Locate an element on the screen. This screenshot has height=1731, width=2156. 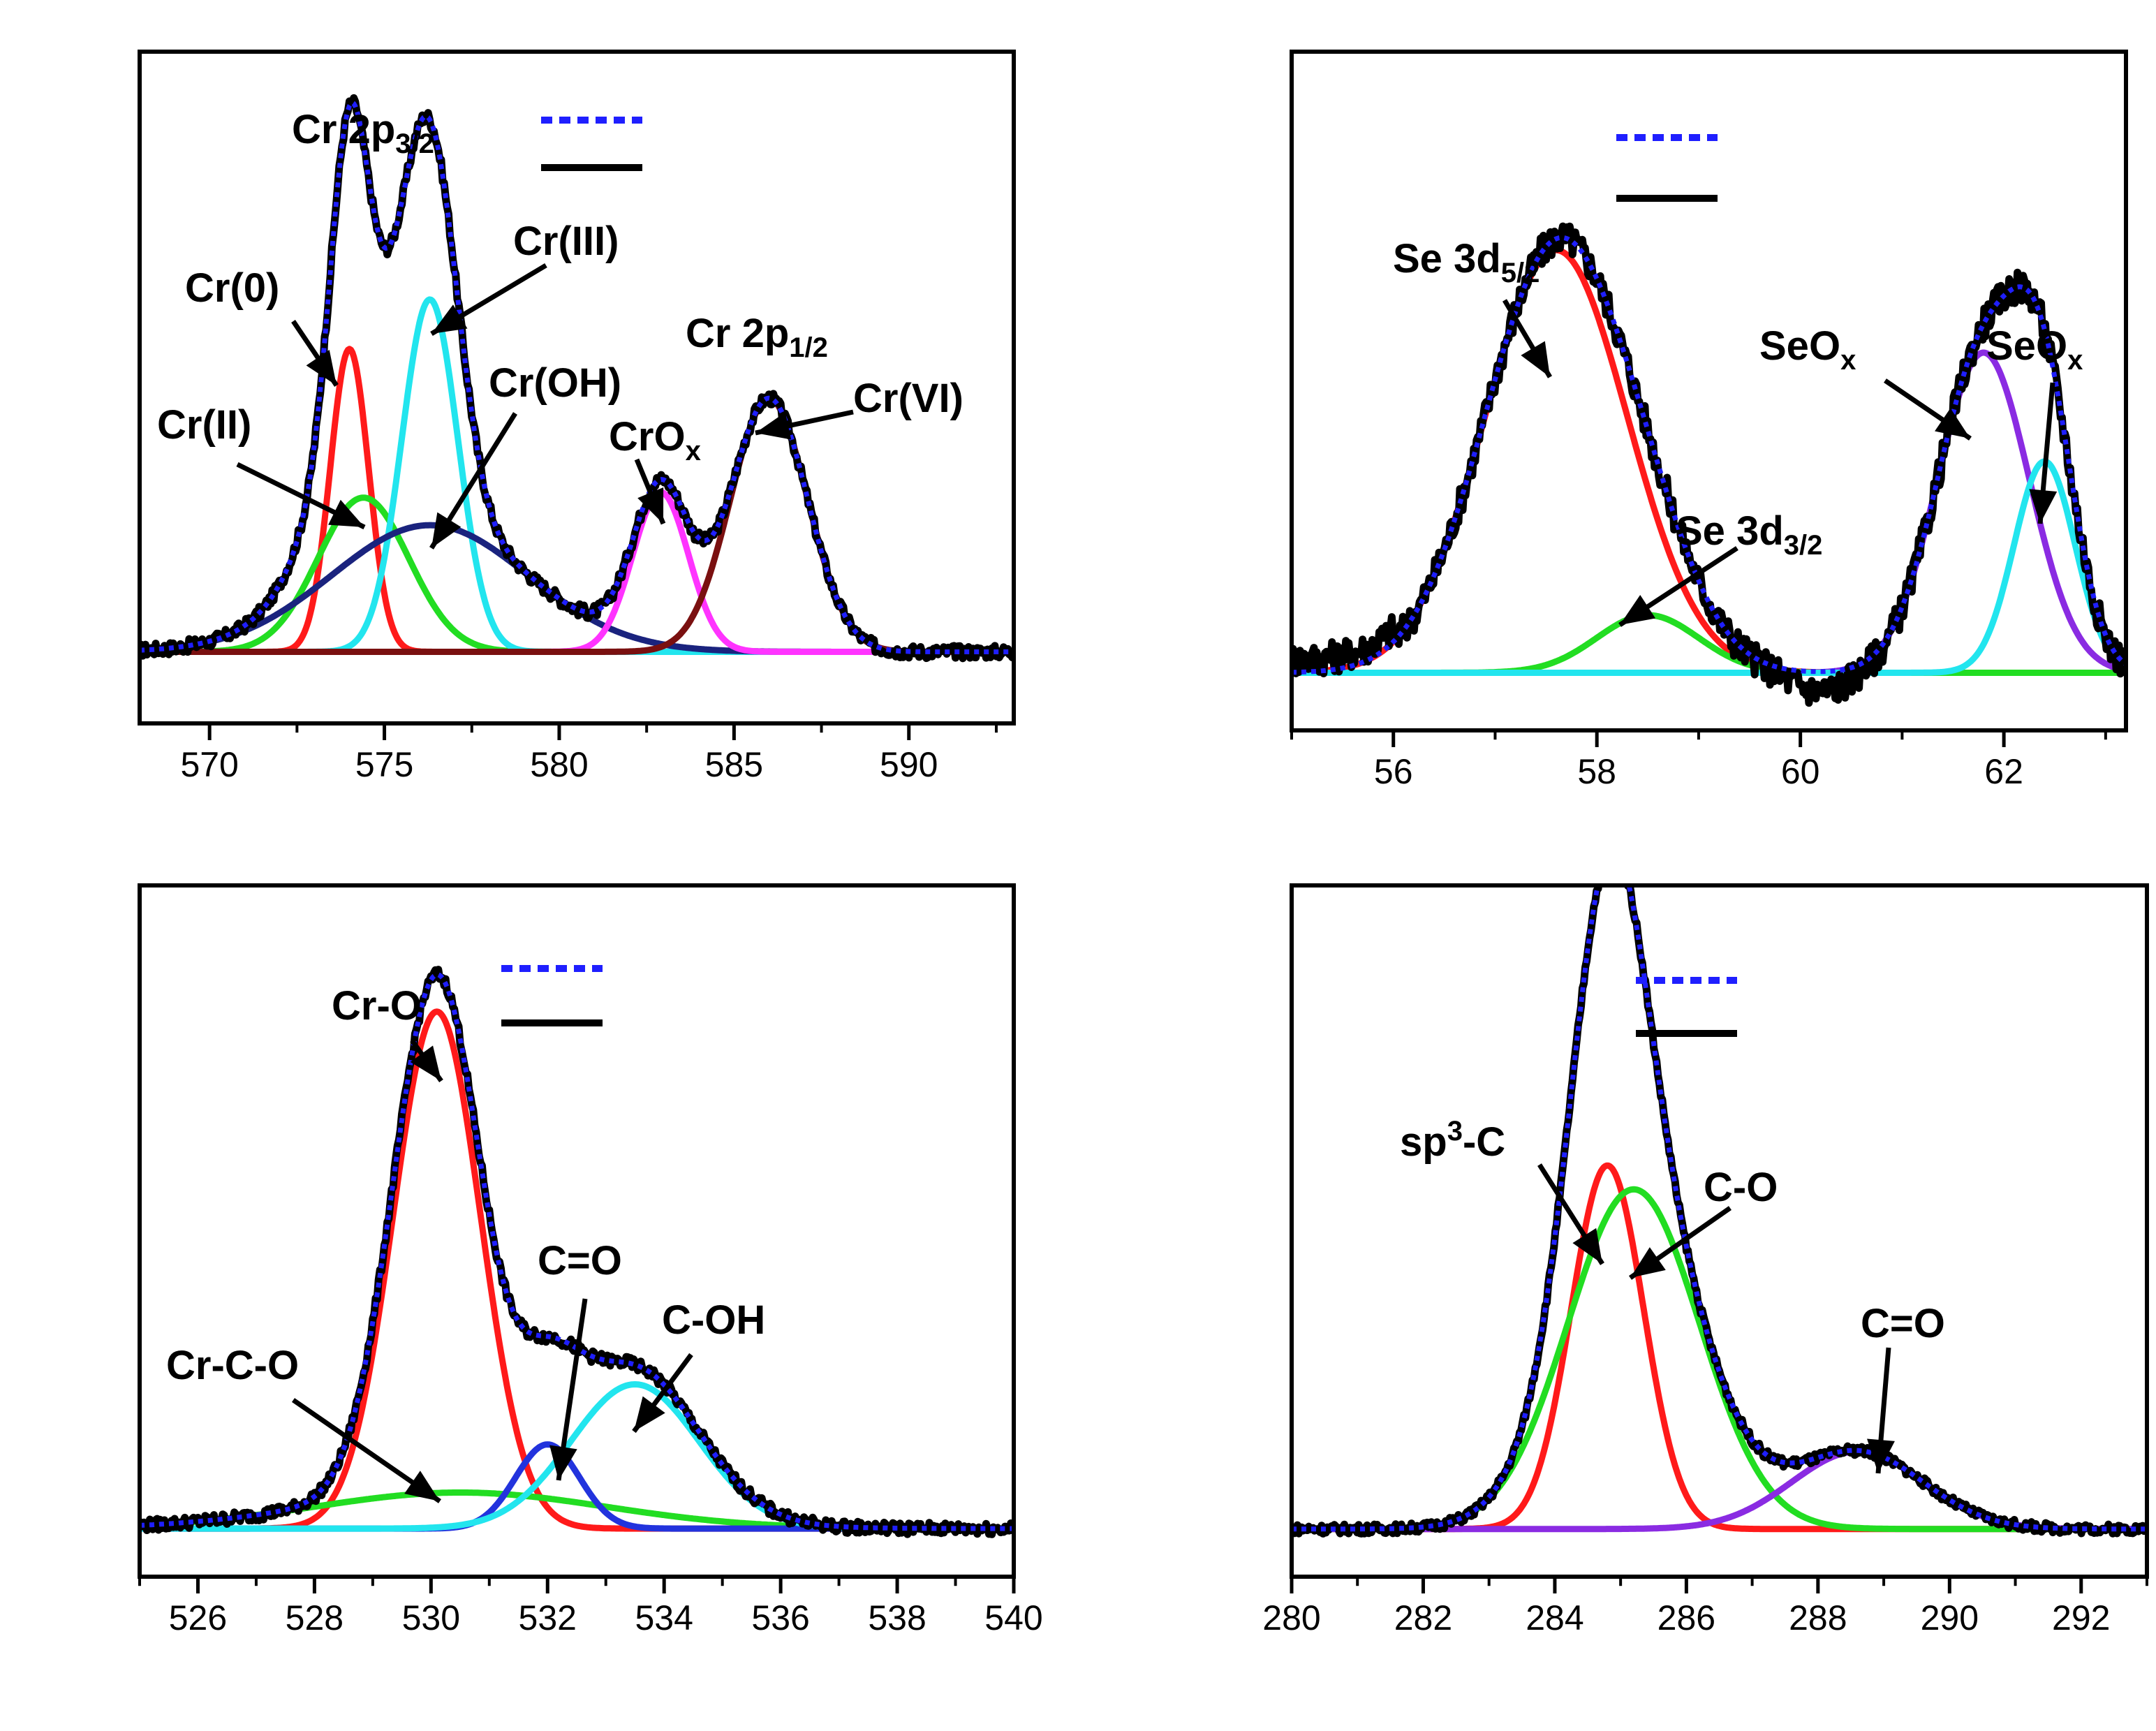
x-tick-label: 530 is located at coordinates (431, 1617).